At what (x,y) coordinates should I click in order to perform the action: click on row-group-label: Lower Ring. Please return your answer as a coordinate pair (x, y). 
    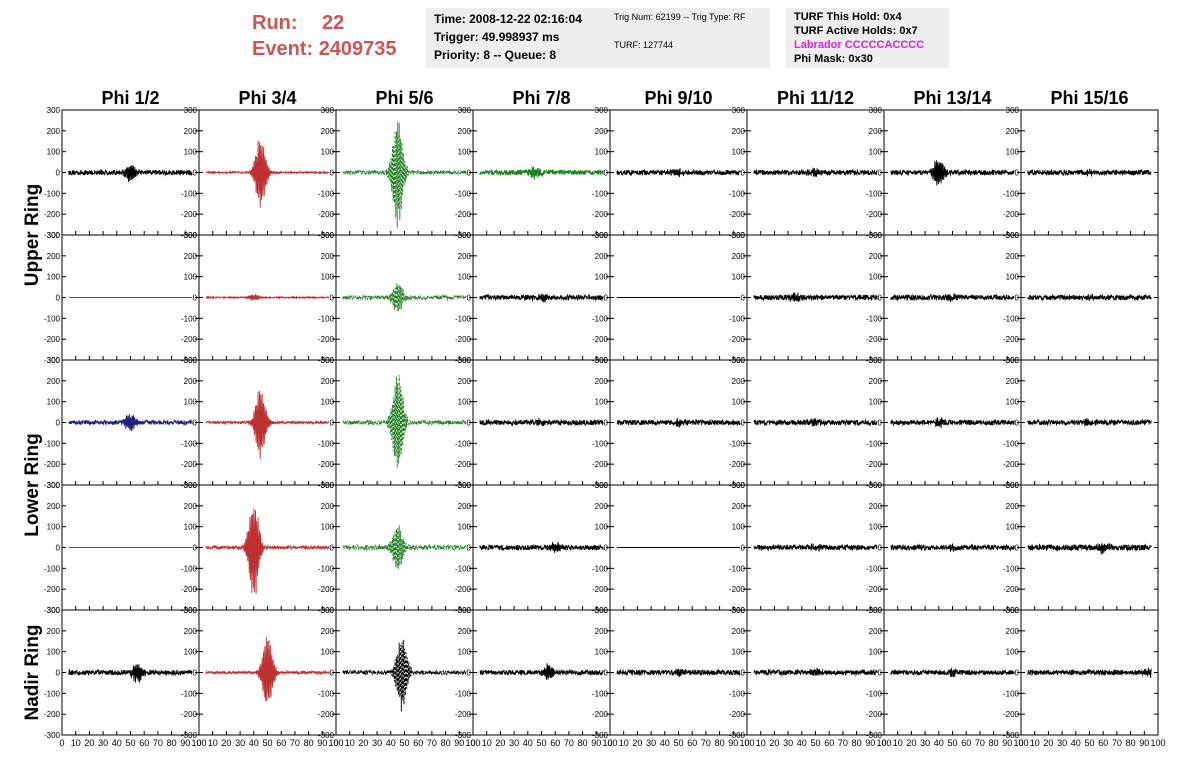
    Looking at the image, I should click on (32, 484).